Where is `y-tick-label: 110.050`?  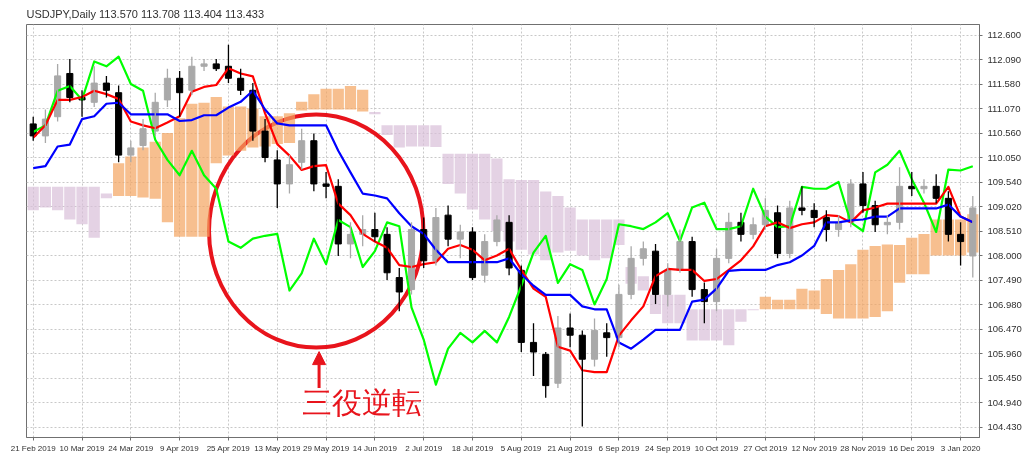
y-tick-label: 110.050 is located at coordinates (1004, 157).